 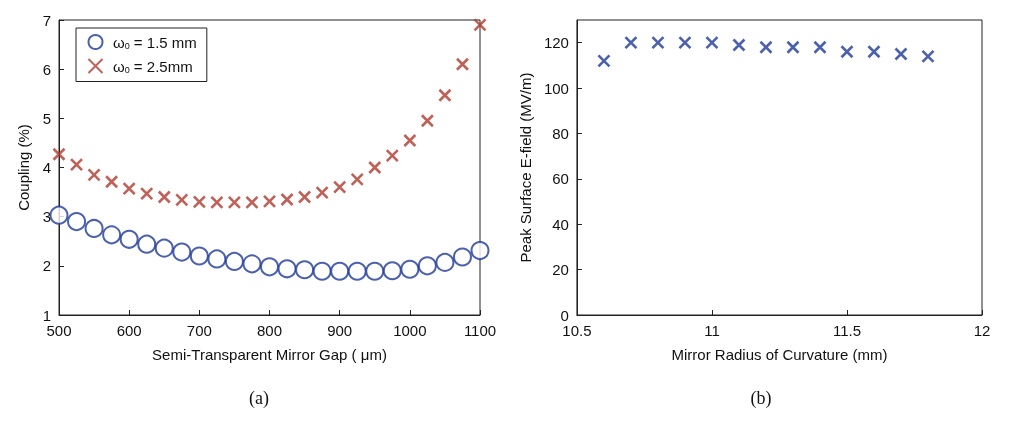 I want to click on x-tick-label: 10.5, so click(x=577, y=330).